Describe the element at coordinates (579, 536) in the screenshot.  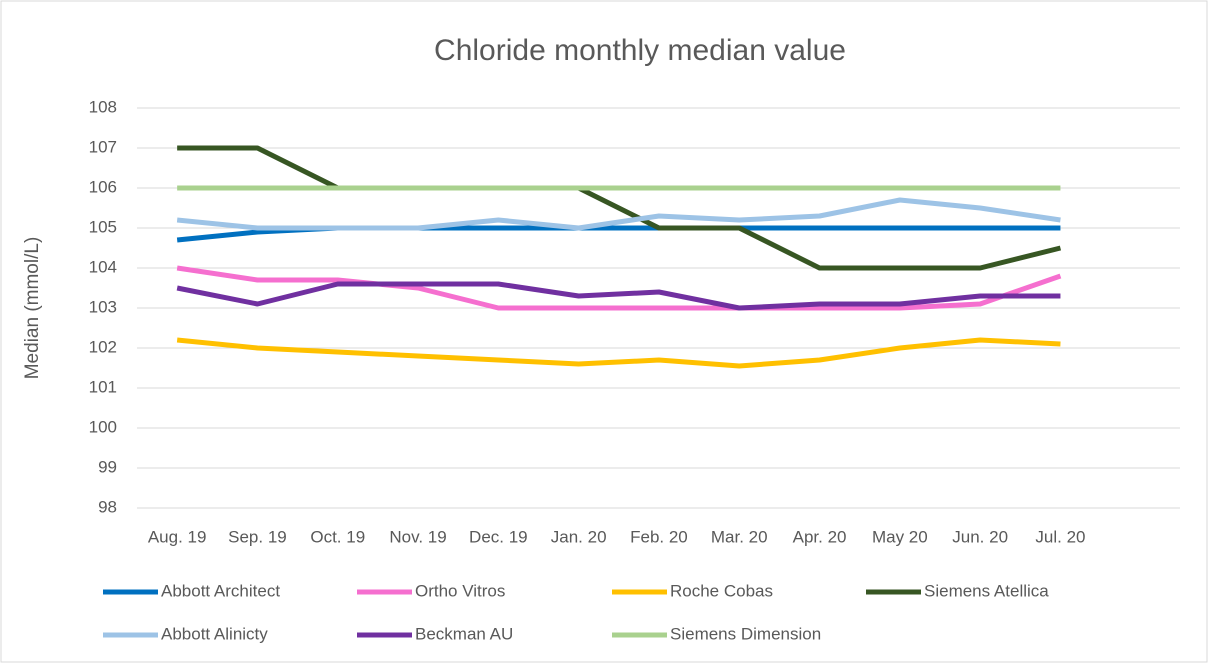
I see `x-tick-label: Jan. 20` at that location.